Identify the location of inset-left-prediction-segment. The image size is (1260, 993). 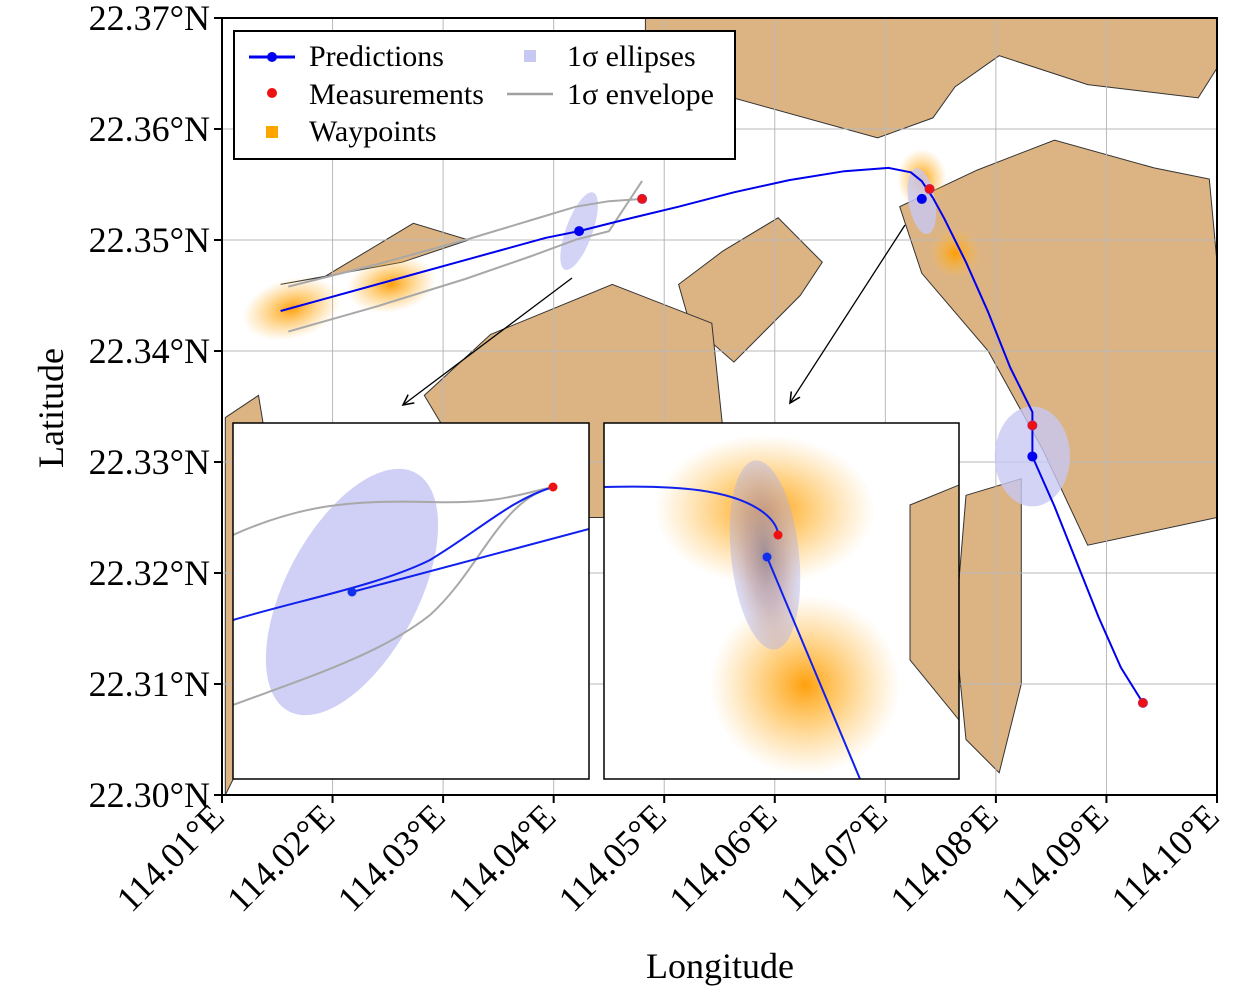
(470, 560).